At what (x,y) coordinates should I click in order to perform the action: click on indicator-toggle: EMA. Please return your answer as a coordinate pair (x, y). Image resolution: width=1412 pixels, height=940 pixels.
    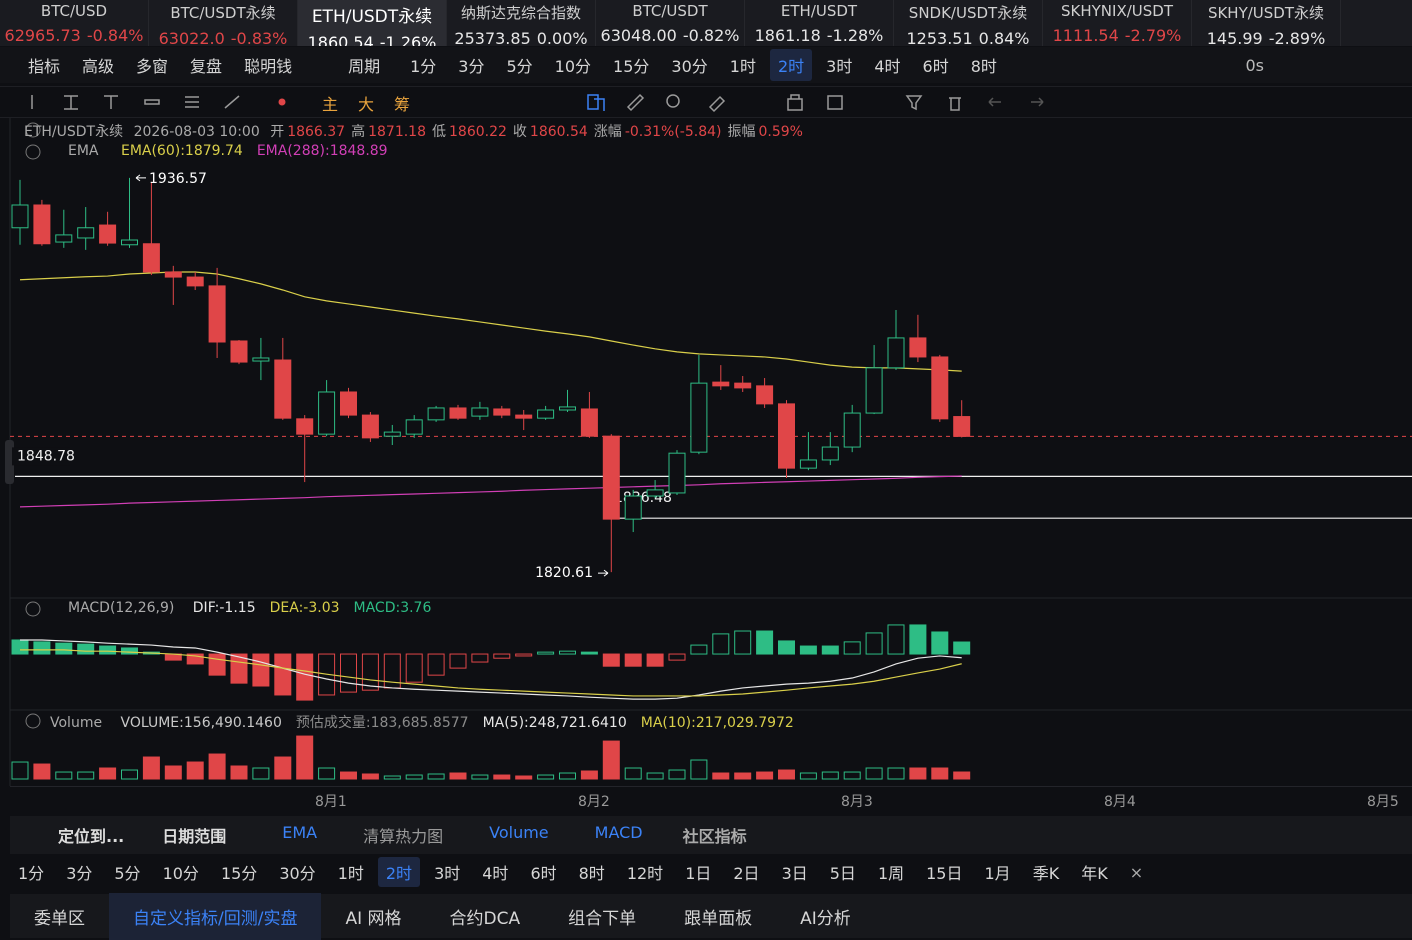
    Looking at the image, I should click on (300, 832).